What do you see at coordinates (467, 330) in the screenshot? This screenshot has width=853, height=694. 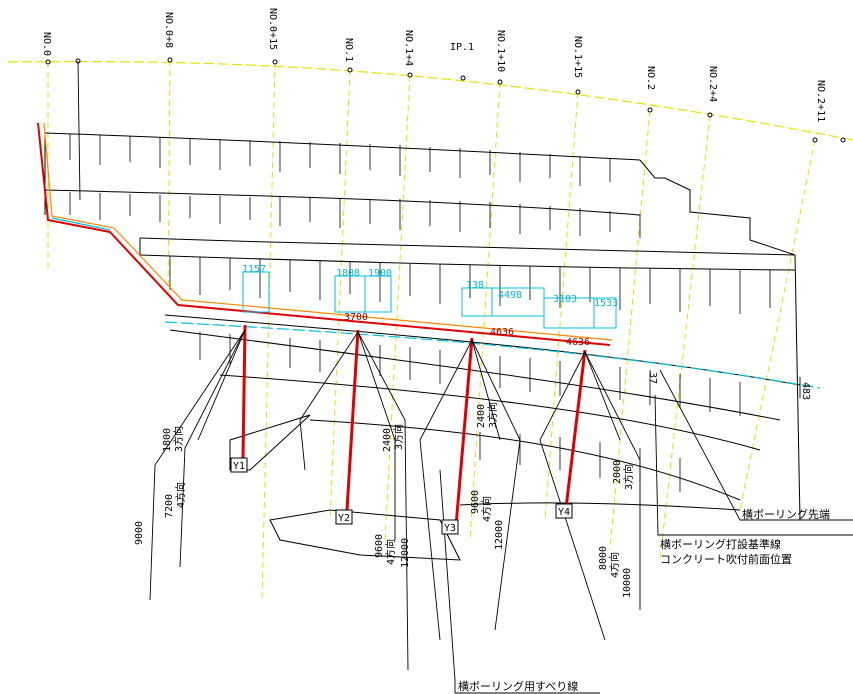 I see `red-dimension-labels: 3700 4636 4636` at bounding box center [467, 330].